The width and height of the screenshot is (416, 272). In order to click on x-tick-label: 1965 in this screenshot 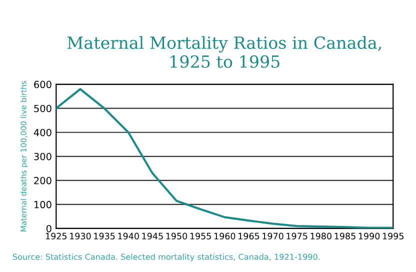, I will do `click(249, 236)`.